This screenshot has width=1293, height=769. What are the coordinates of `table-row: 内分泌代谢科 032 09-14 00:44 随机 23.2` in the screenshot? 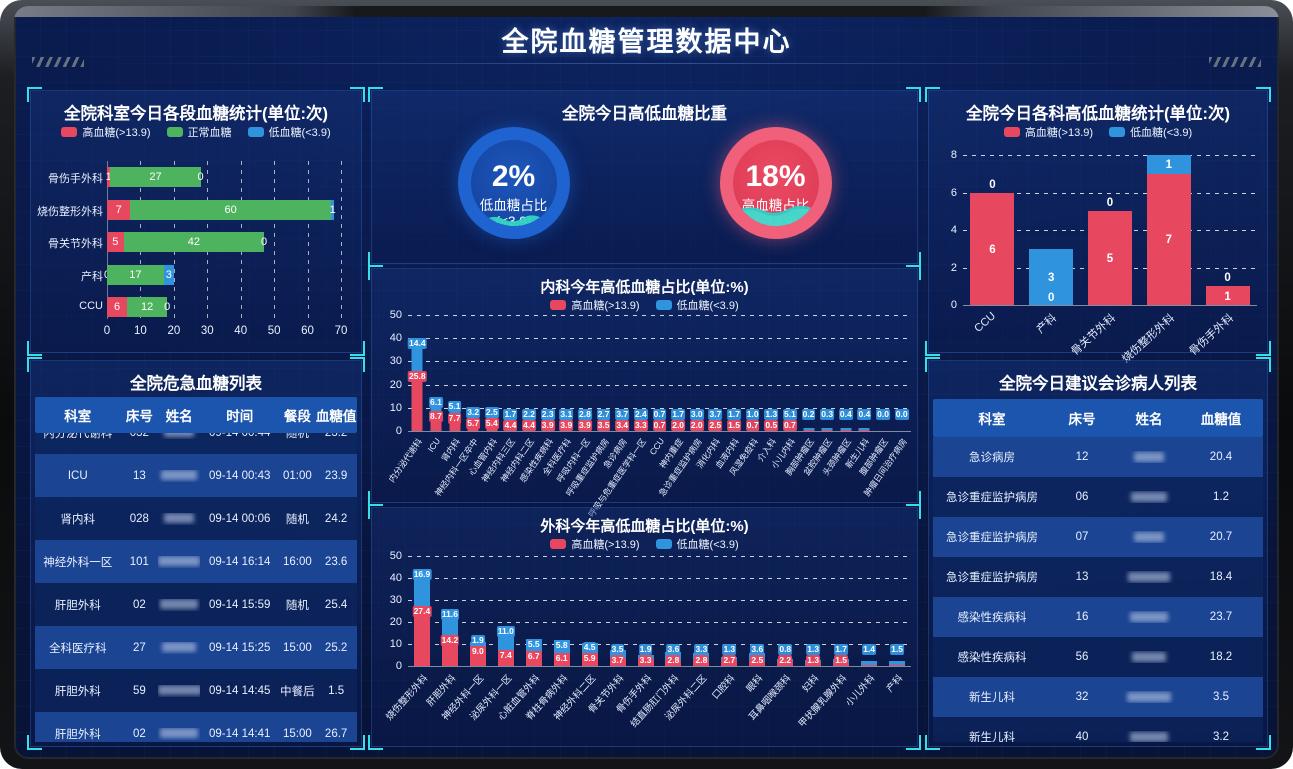 It's located at (196, 443).